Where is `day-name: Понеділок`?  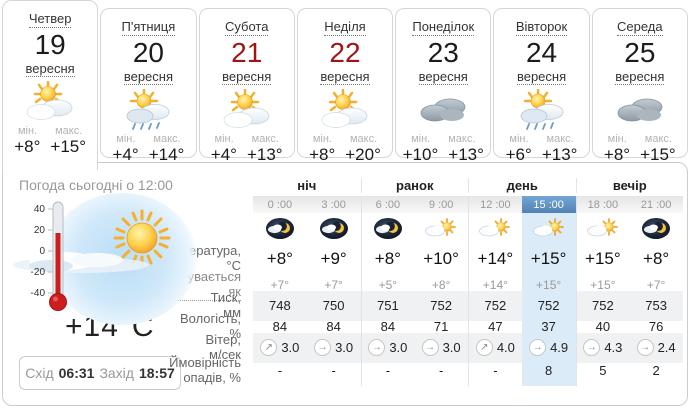
day-name: Понеділок is located at coordinates (443, 28).